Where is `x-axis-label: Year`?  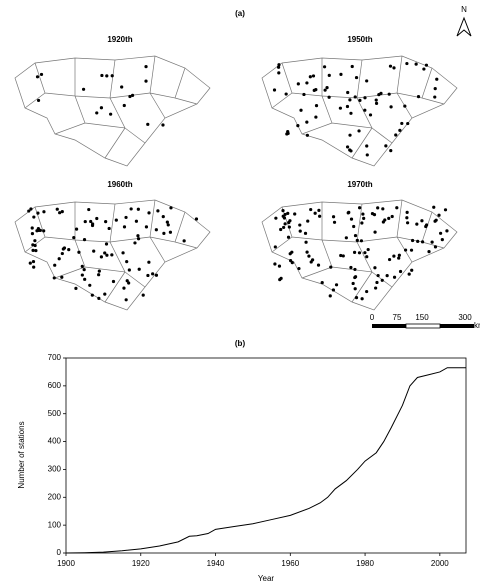 x-axis-label: Year is located at coordinates (266, 578).